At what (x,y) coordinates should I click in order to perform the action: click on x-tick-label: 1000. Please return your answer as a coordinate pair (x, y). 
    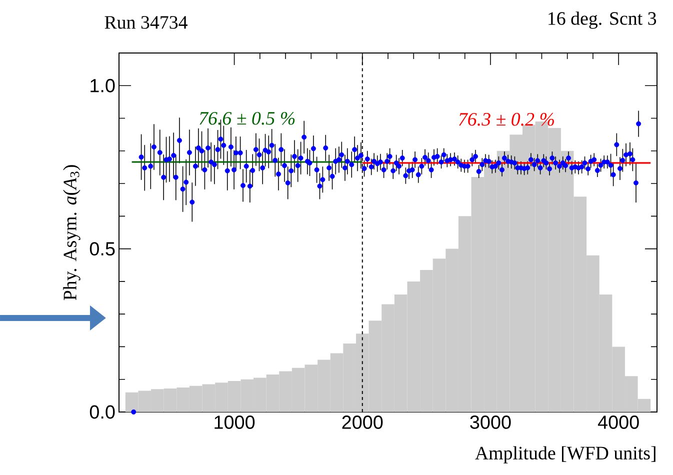
    Looking at the image, I should click on (234, 422).